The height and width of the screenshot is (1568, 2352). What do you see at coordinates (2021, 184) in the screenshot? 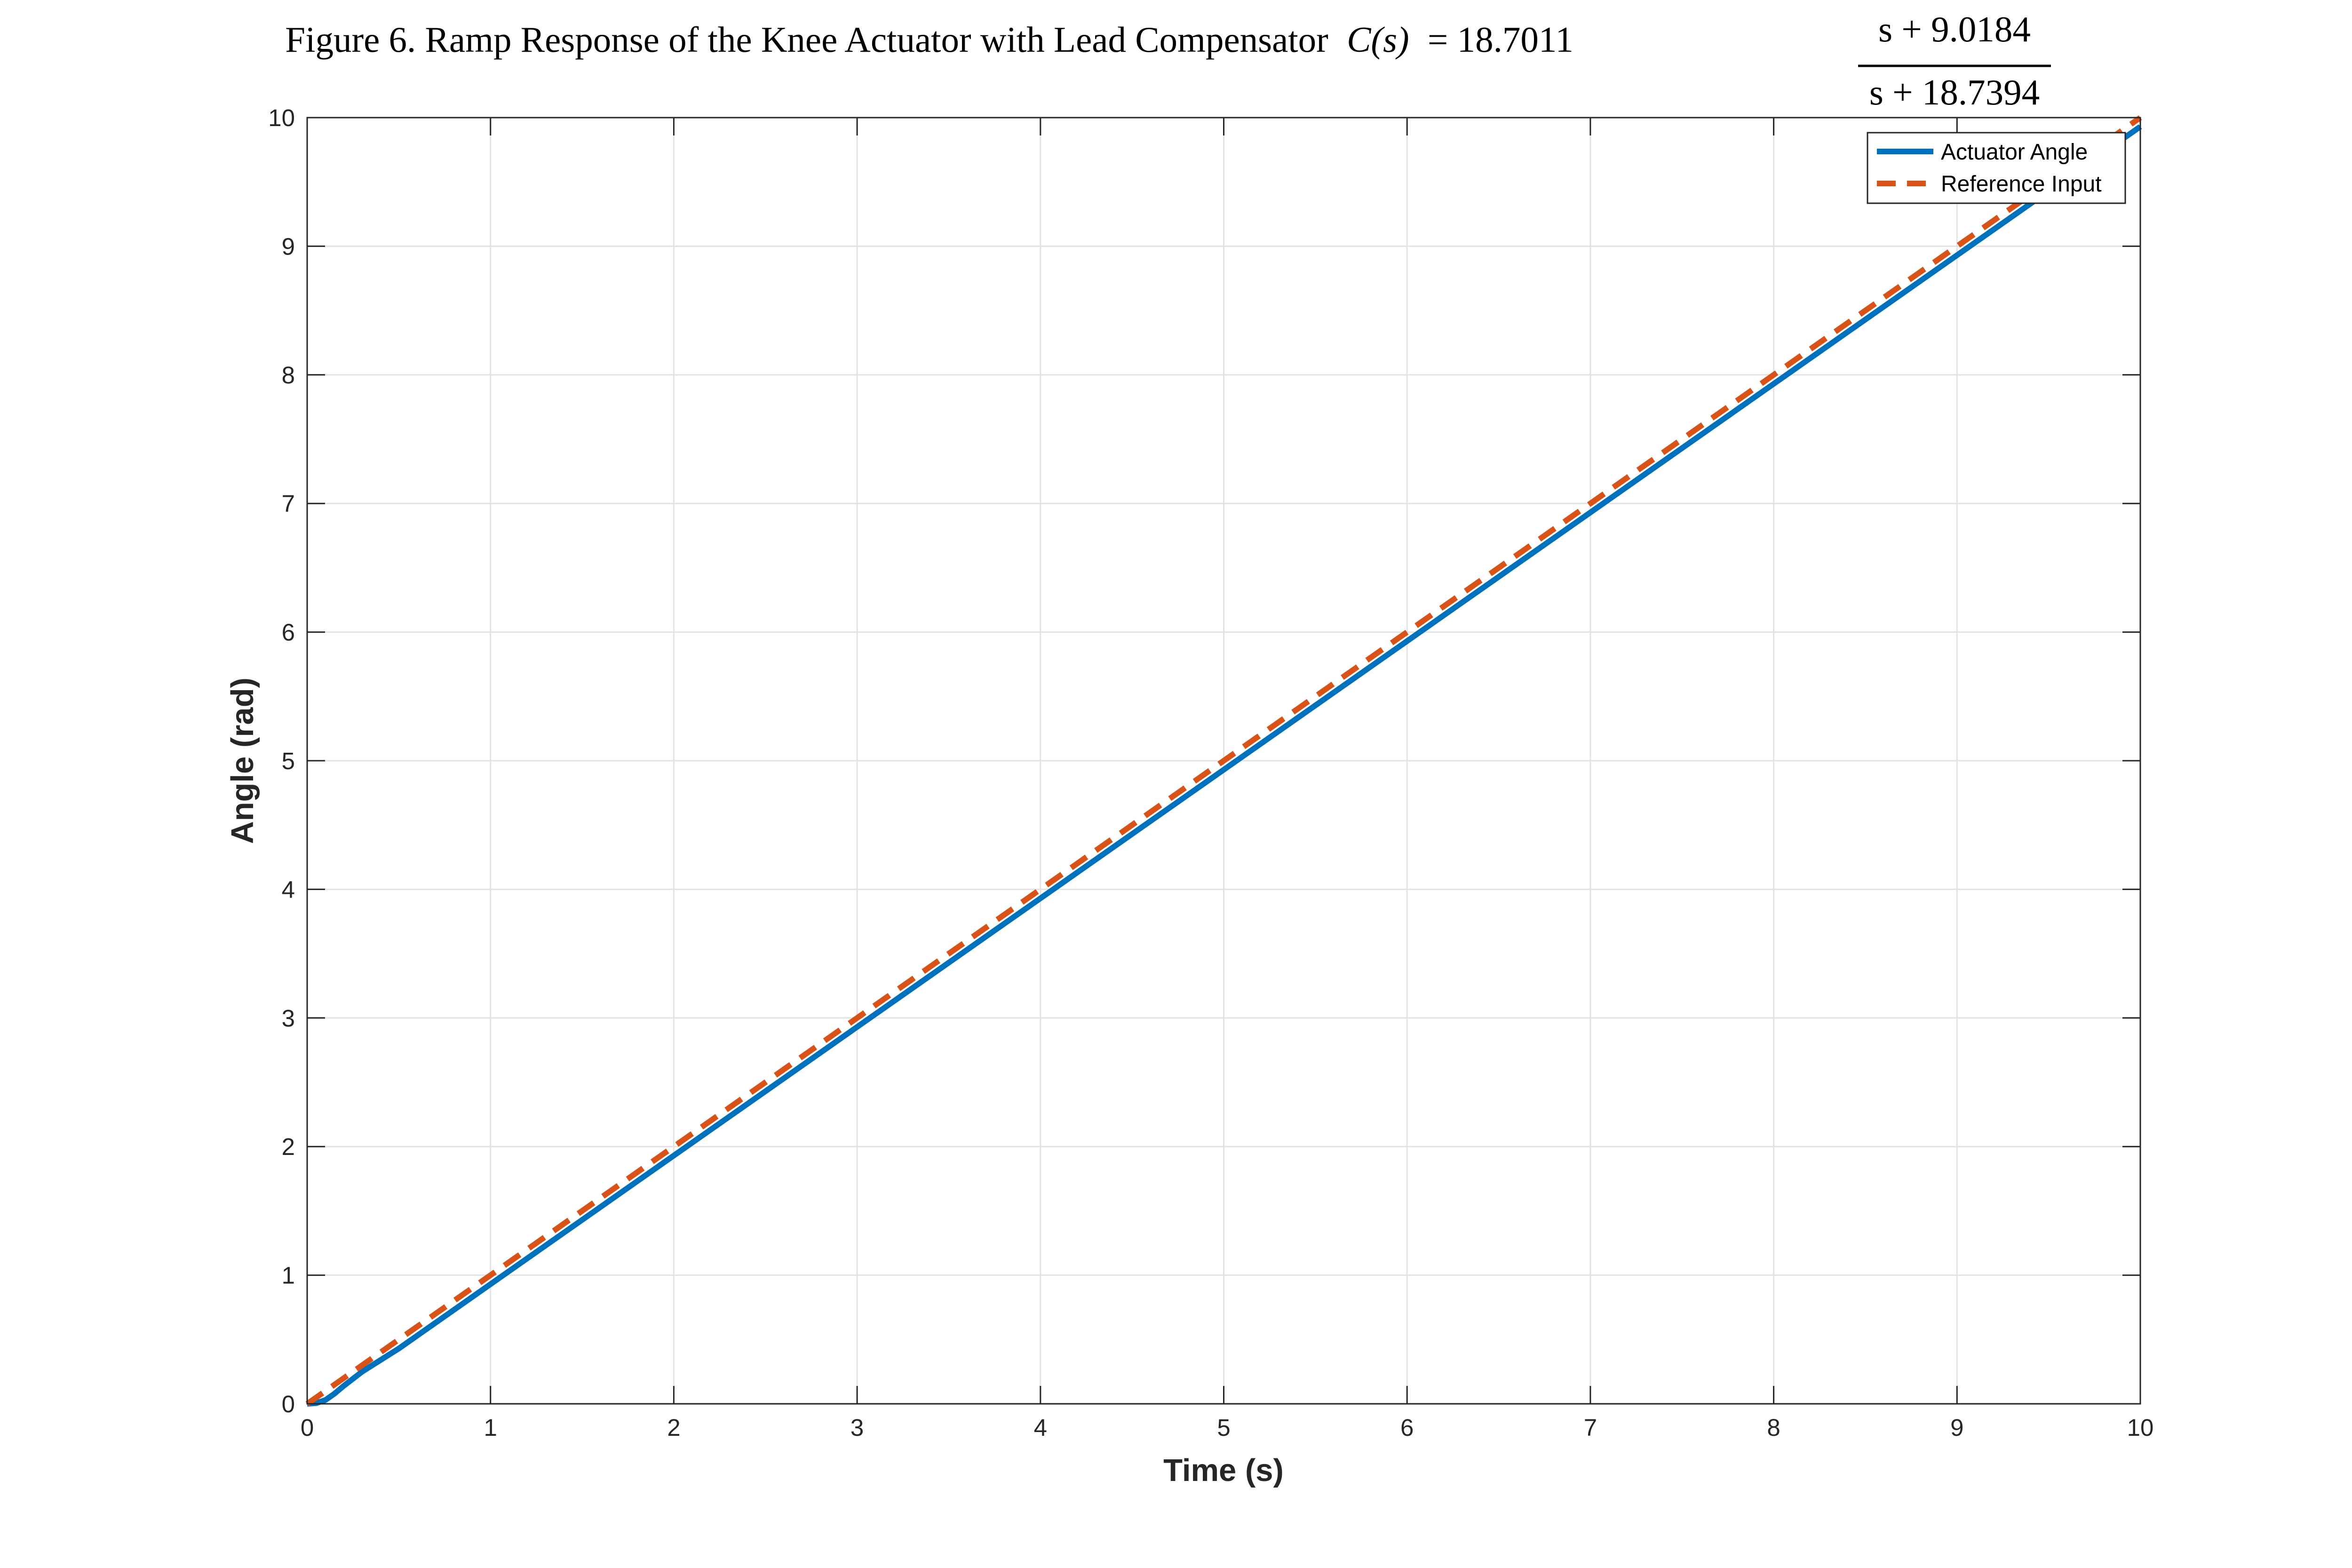
I see `legend-label-reference-input: Reference Input` at bounding box center [2021, 184].